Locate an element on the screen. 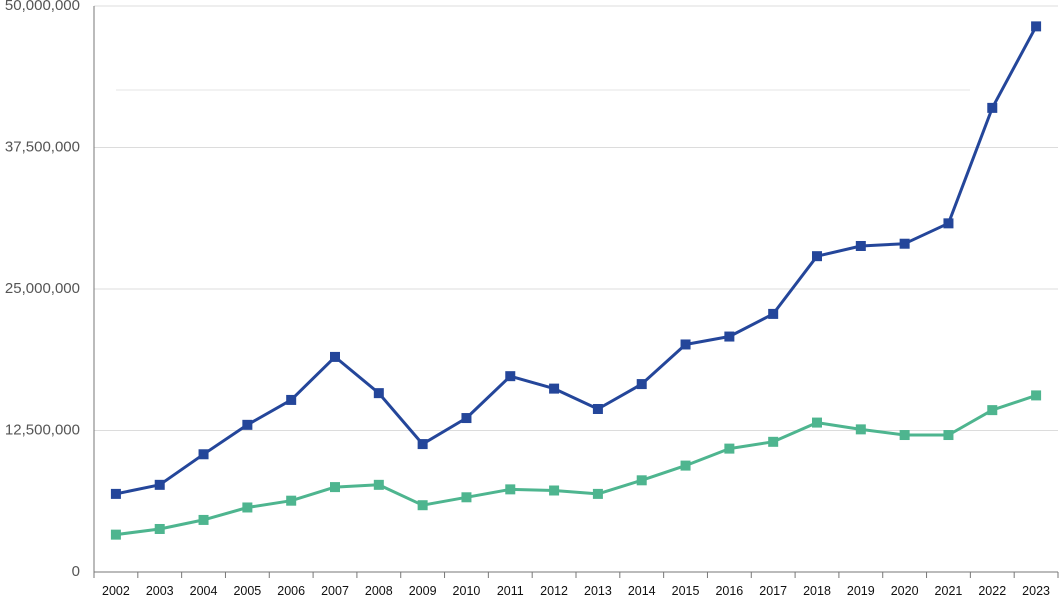 This screenshot has height=602, width=1060. y-tick-label: 0 is located at coordinates (76, 571).